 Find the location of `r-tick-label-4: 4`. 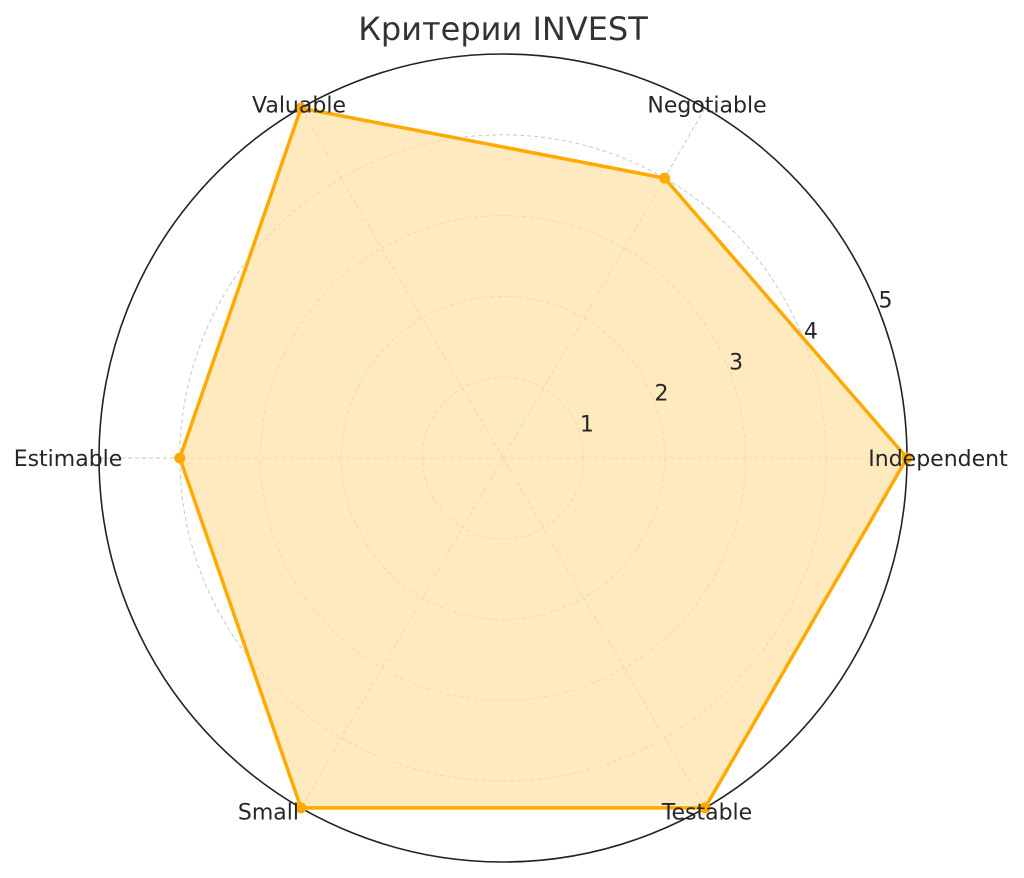

r-tick-label-4: 4 is located at coordinates (811, 331).